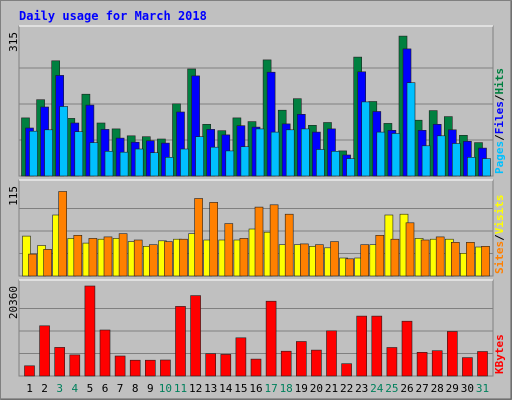 This screenshot has height=400, width=512. Describe the element at coordinates (240, 388) in the screenshot. I see `x-tick-label: 15` at that location.